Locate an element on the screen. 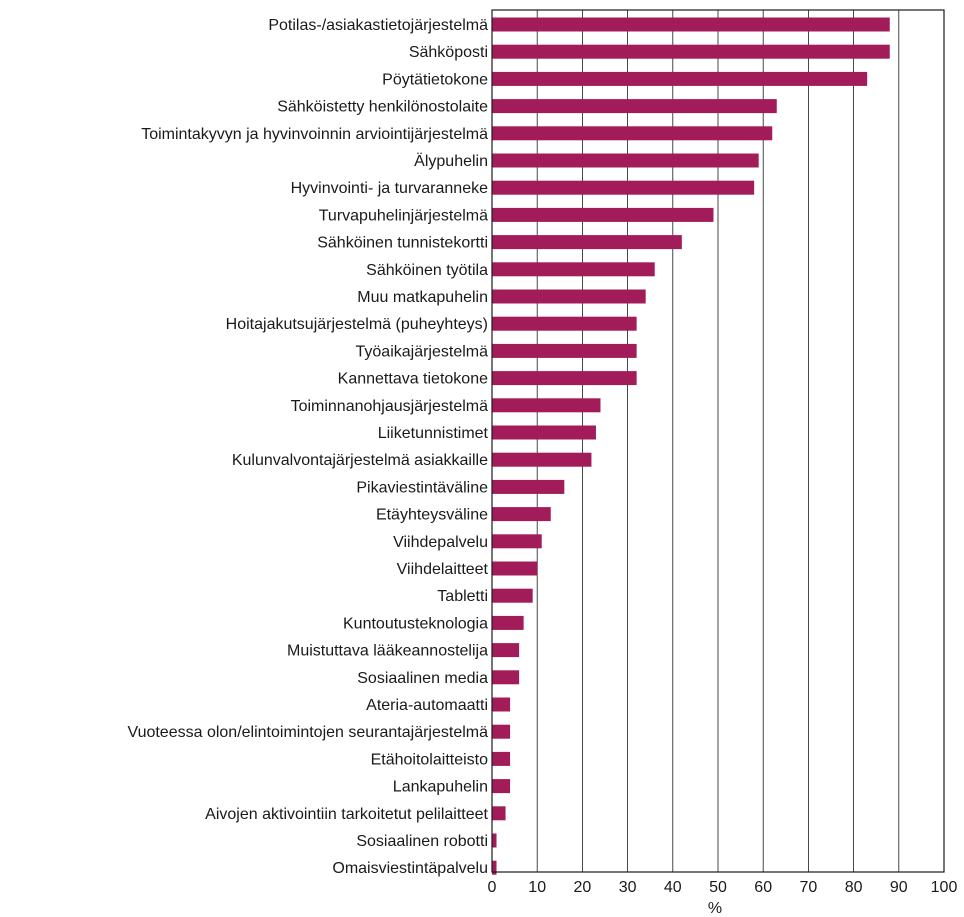  category-label: Muistuttava lääkeannostelija is located at coordinates (387, 651).